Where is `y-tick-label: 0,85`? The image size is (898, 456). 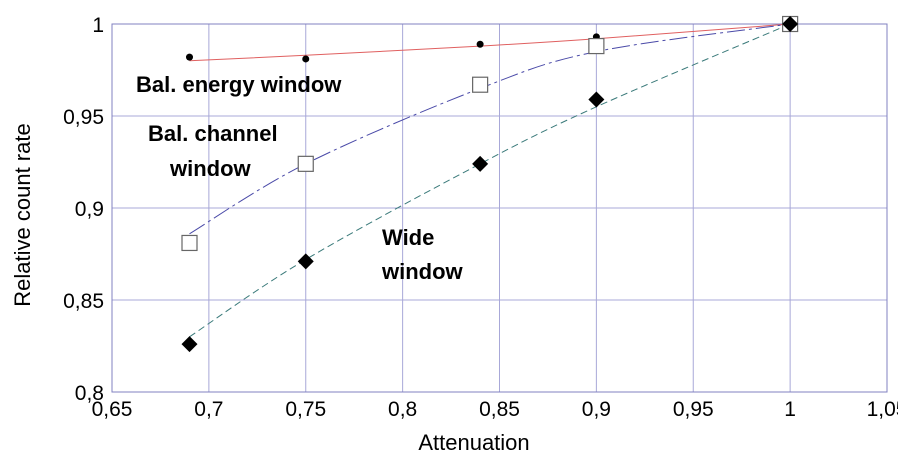
y-tick-label: 0,85 is located at coordinates (83, 301).